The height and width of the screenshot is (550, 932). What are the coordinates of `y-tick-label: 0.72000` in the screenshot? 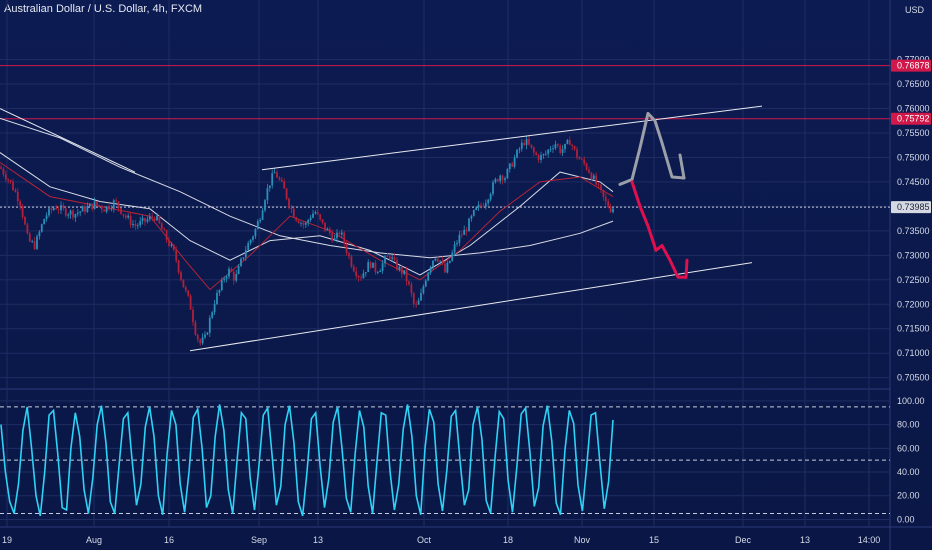 It's located at (913, 304).